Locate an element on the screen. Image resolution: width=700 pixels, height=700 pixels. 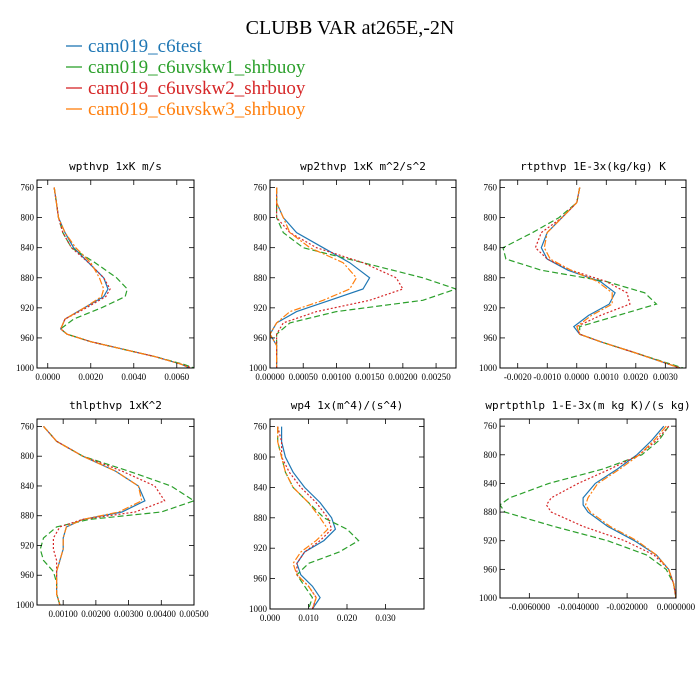
panel-title: wp2thvp 1xK m^2/s^2 is located at coordinates (363, 166).